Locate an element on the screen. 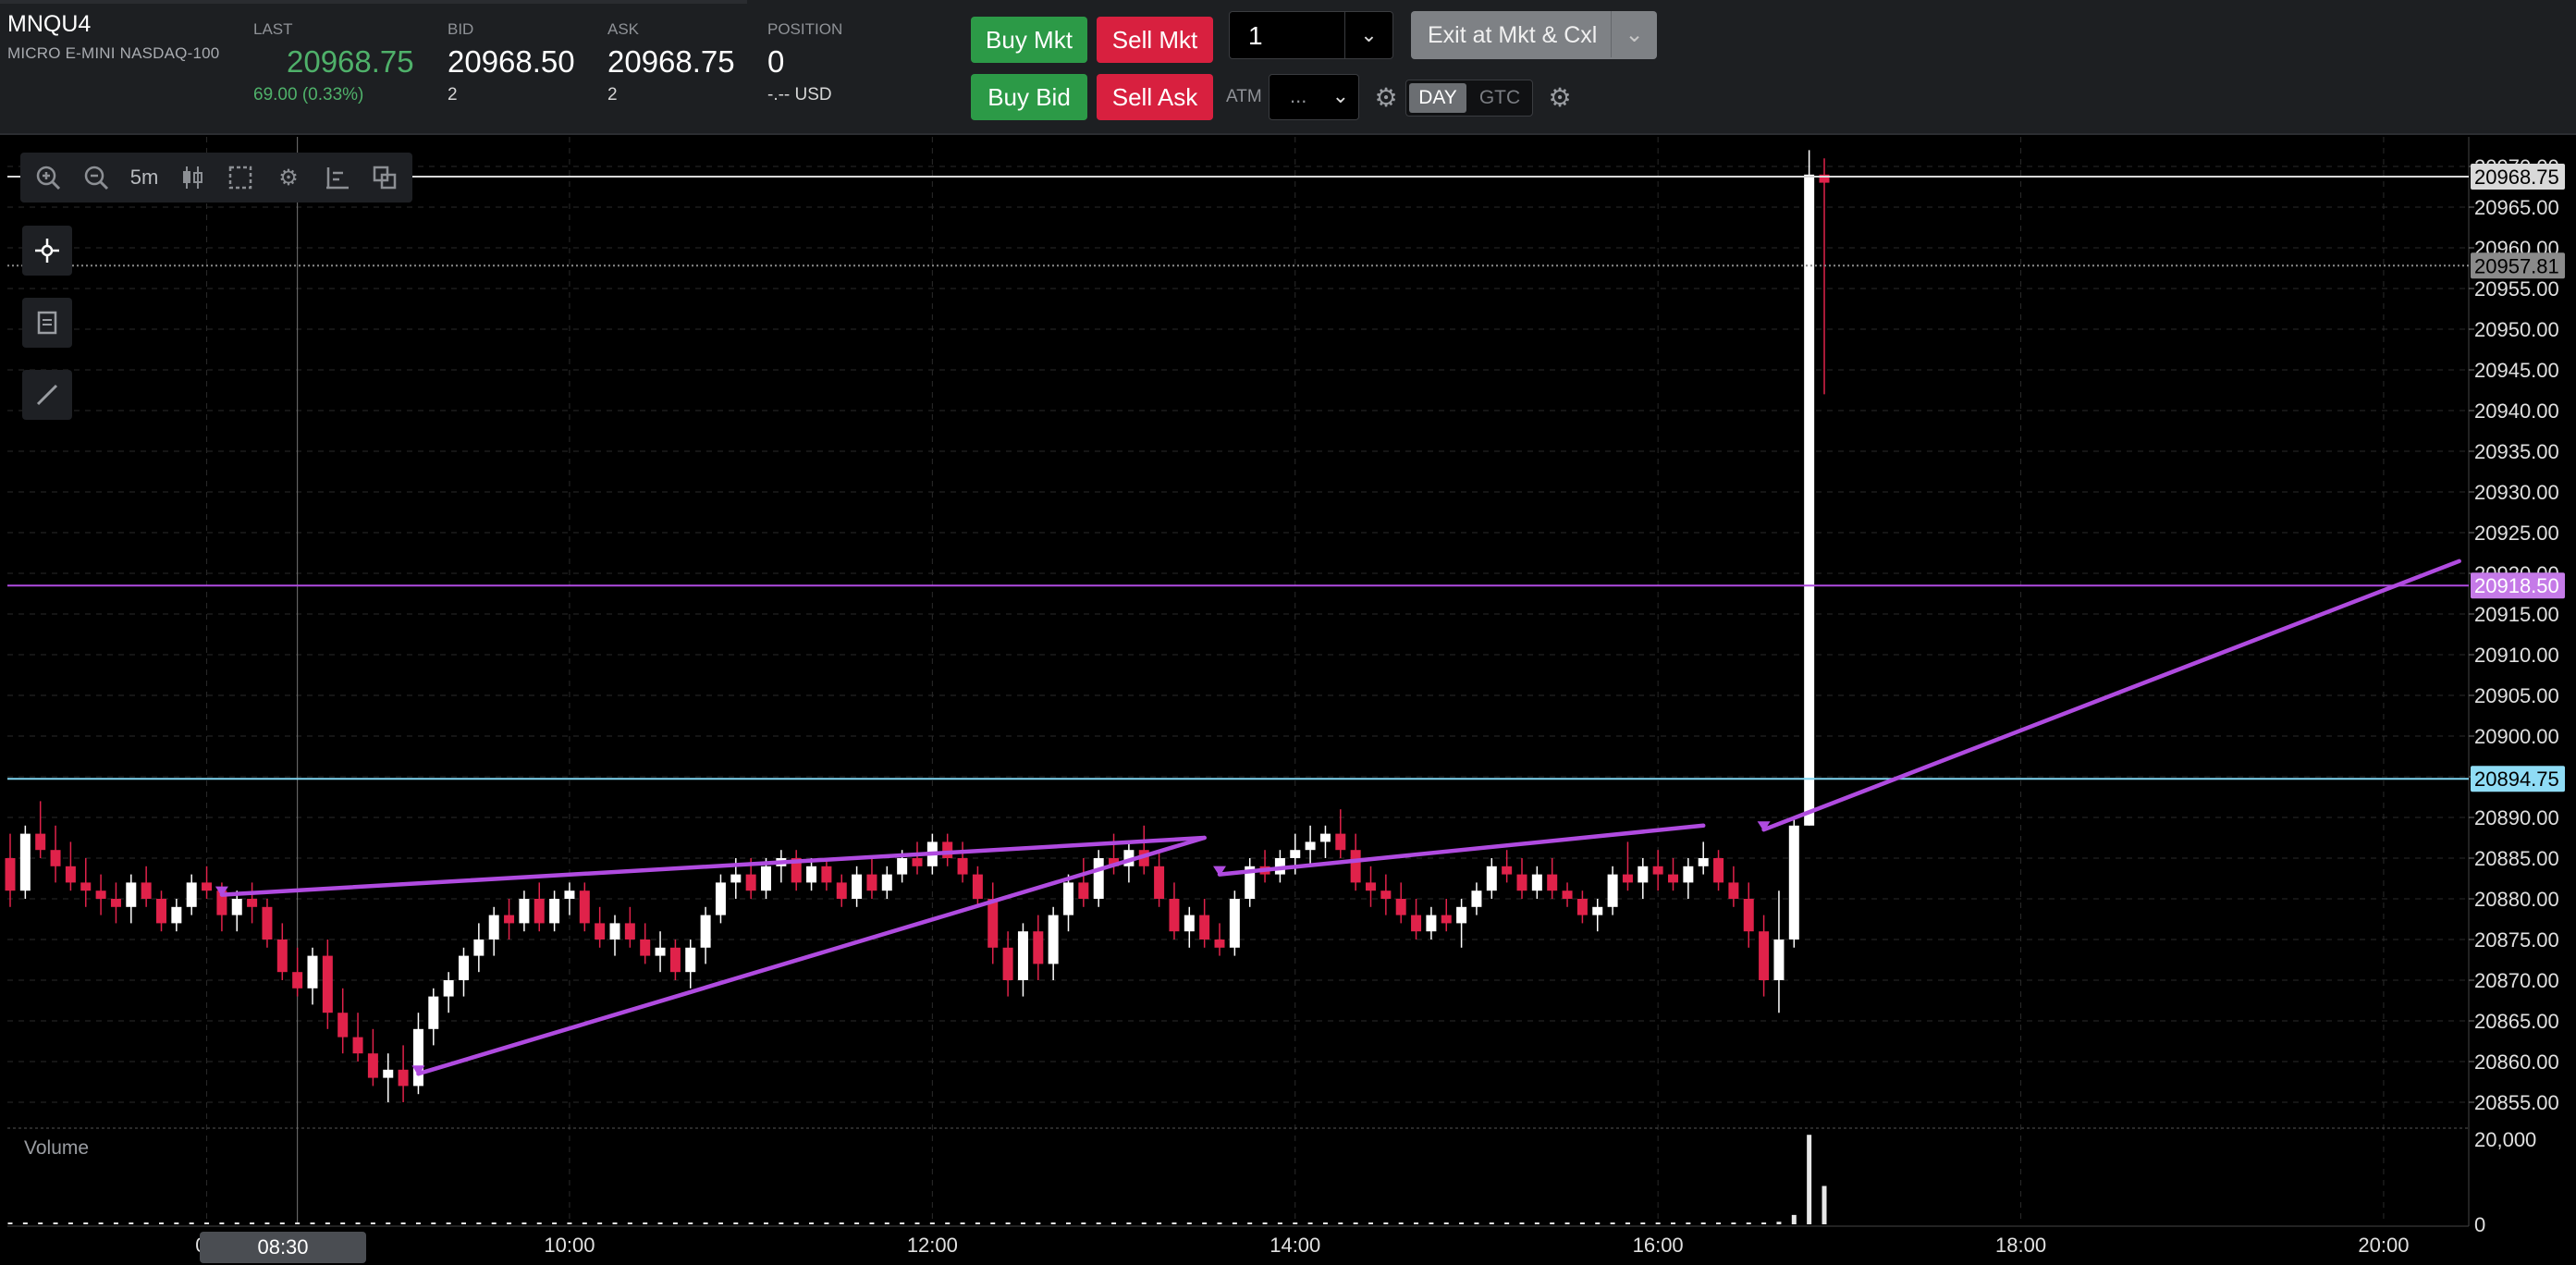  position-pnl: -.-- USD is located at coordinates (799, 94).